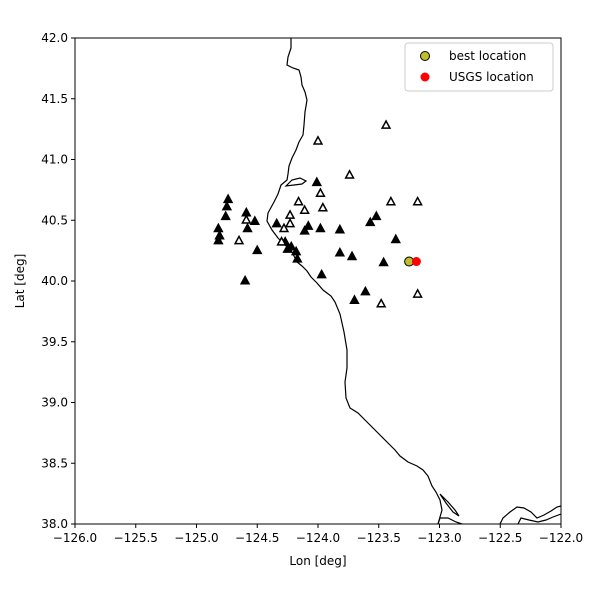 This screenshot has height=605, width=600. Describe the element at coordinates (54, 524) in the screenshot. I see `y-tick-label: 38.0` at that location.